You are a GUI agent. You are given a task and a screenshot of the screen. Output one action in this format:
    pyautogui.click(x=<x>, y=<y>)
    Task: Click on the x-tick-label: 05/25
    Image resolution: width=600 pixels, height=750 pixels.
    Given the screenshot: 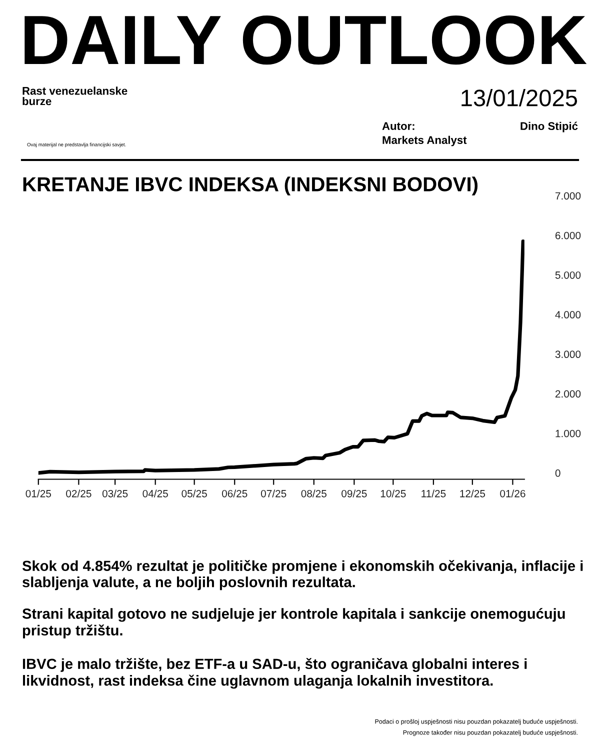 What is the action you would take?
    pyautogui.click(x=194, y=494)
    